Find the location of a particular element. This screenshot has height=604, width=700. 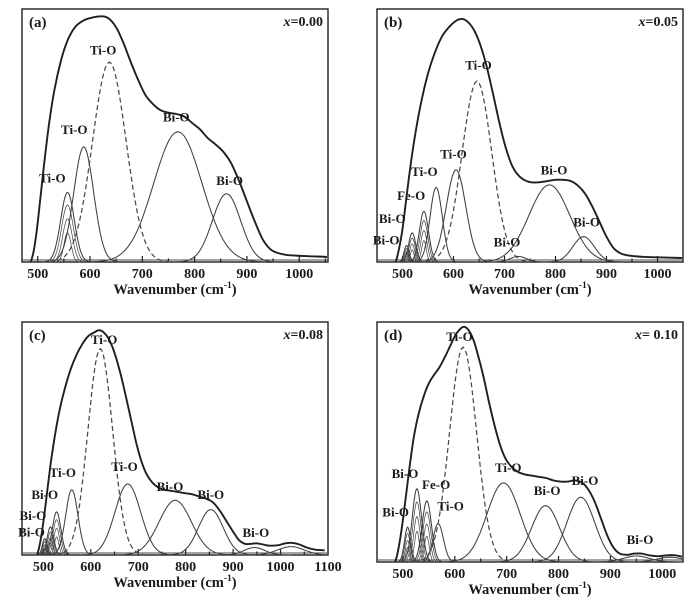

peak-label-fe-o: Fe-O is located at coordinates (436, 484).